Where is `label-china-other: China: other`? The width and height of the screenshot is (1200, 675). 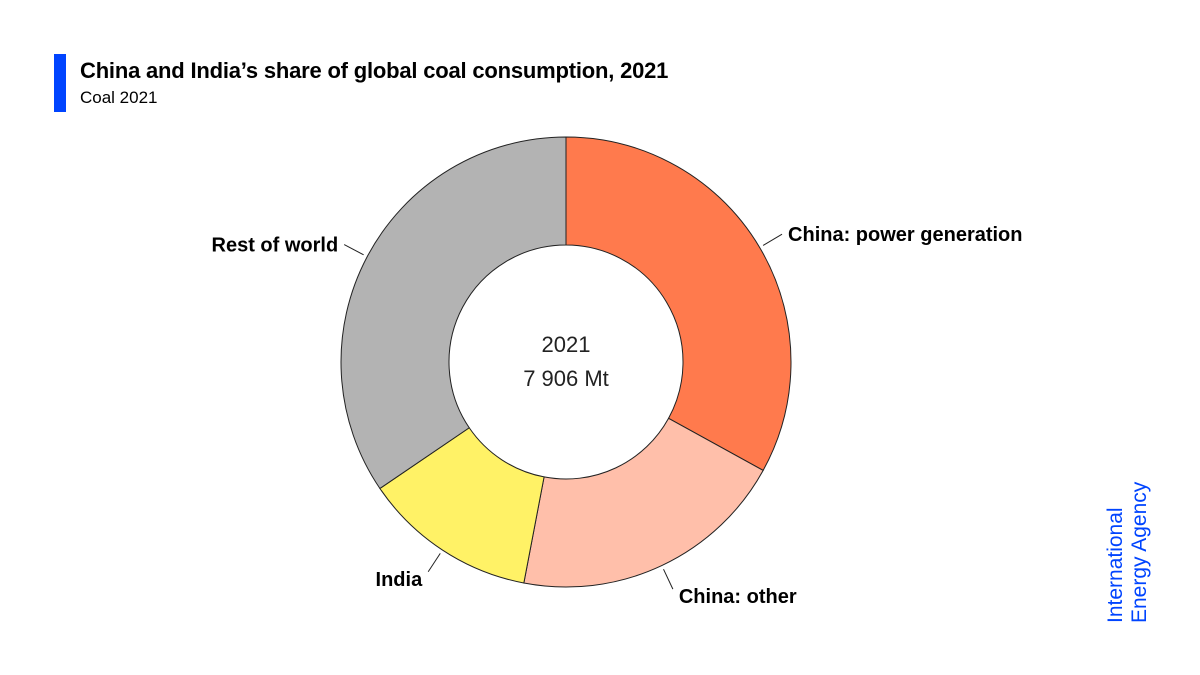
label-china-other: China: other is located at coordinates (738, 597).